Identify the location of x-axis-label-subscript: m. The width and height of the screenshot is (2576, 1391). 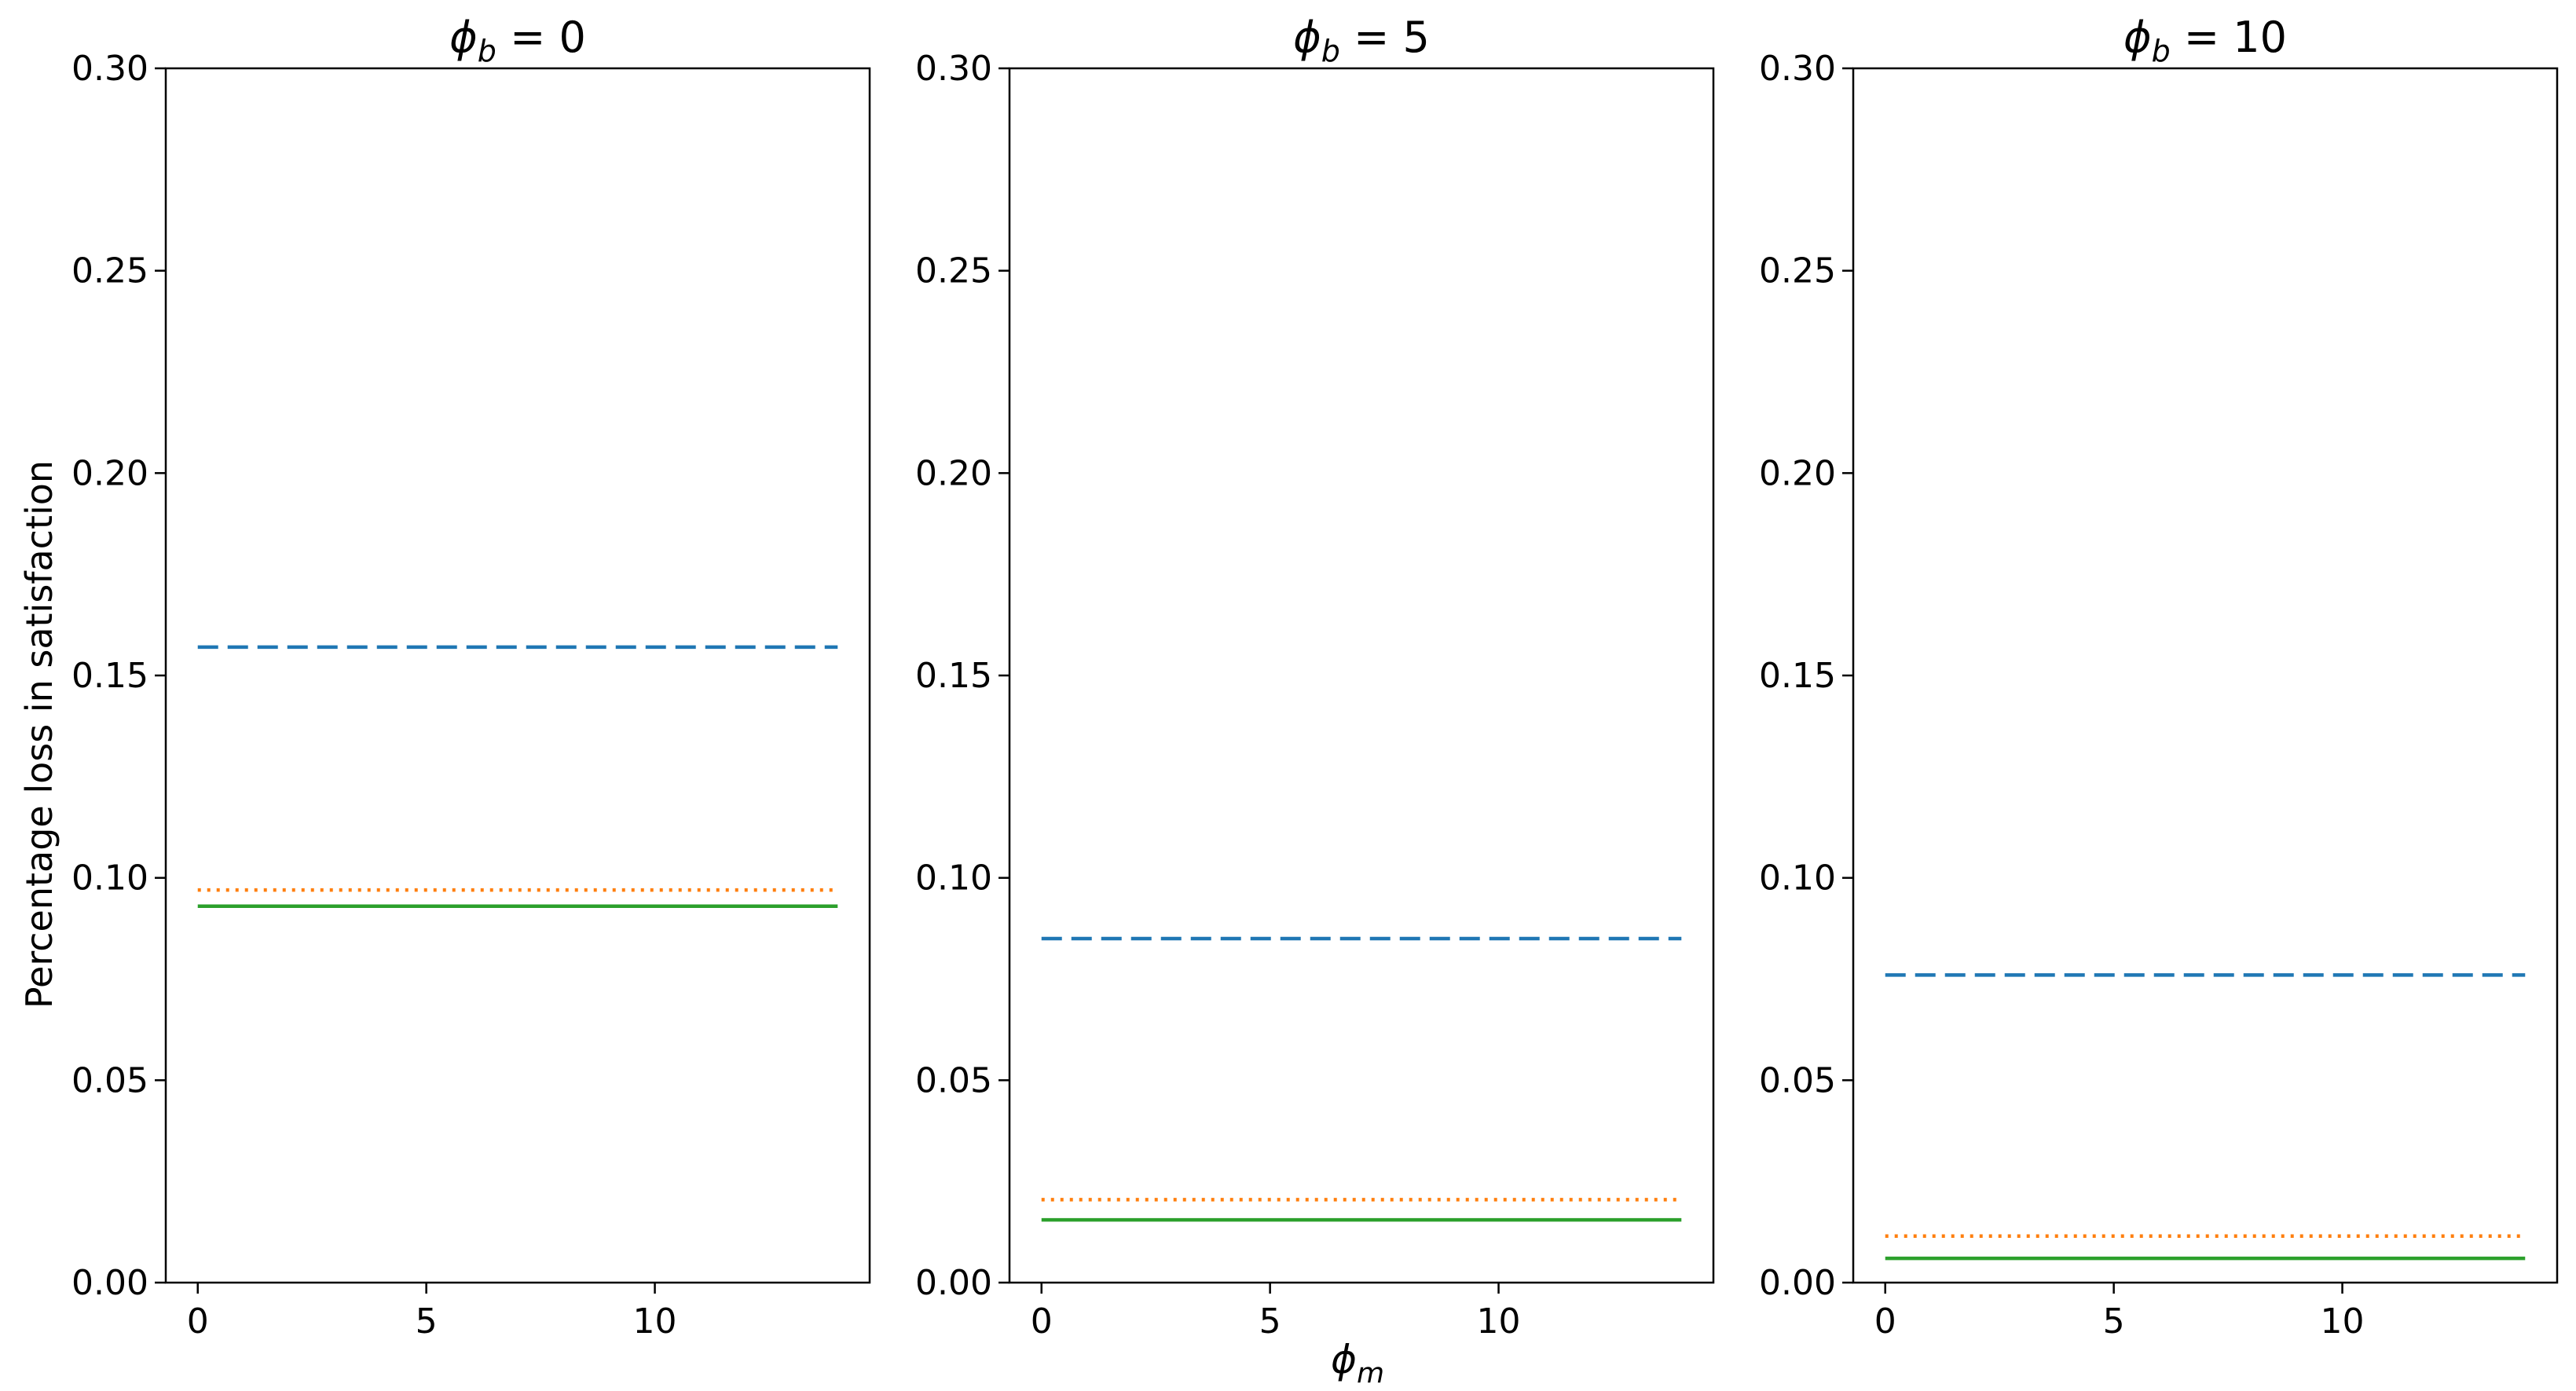
(1370, 1373).